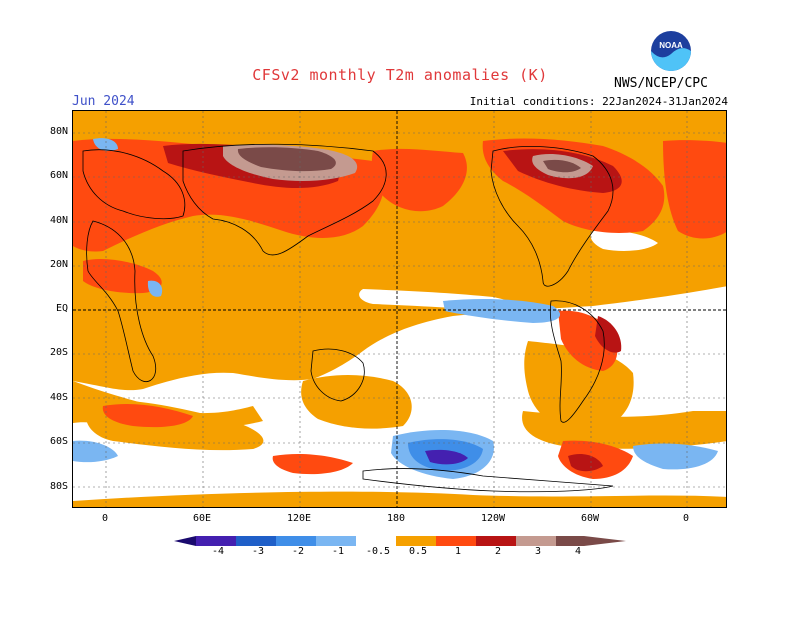 This screenshot has width=800, height=618. What do you see at coordinates (58, 131) in the screenshot?
I see `lat-label: 80N` at bounding box center [58, 131].